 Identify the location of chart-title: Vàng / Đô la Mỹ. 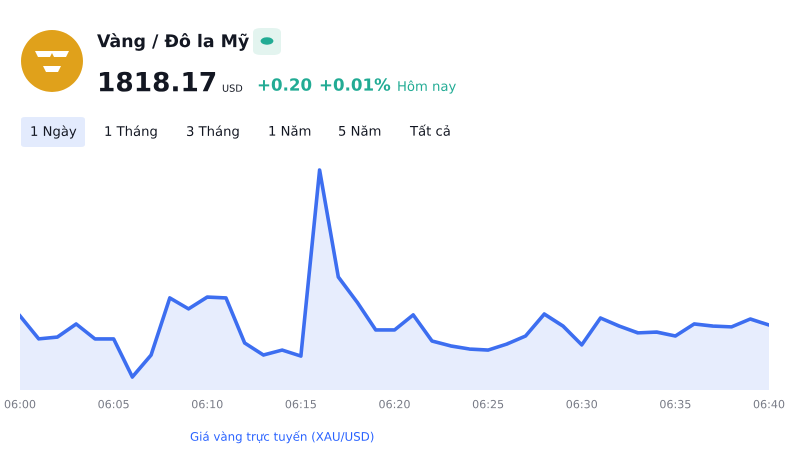
(173, 42).